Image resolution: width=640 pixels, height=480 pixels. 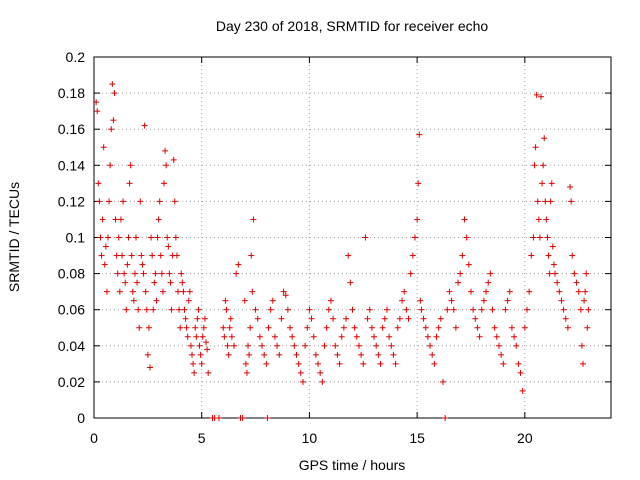 I want to click on y-tick-label: 0.14, so click(x=71, y=165).